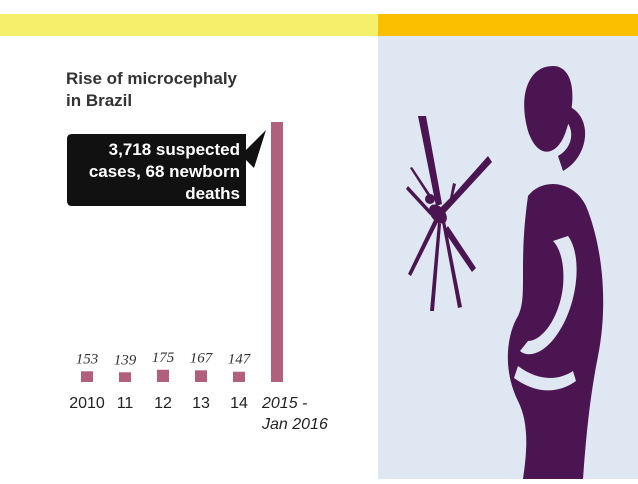  I want to click on x-tick-label: 13, so click(201, 403).